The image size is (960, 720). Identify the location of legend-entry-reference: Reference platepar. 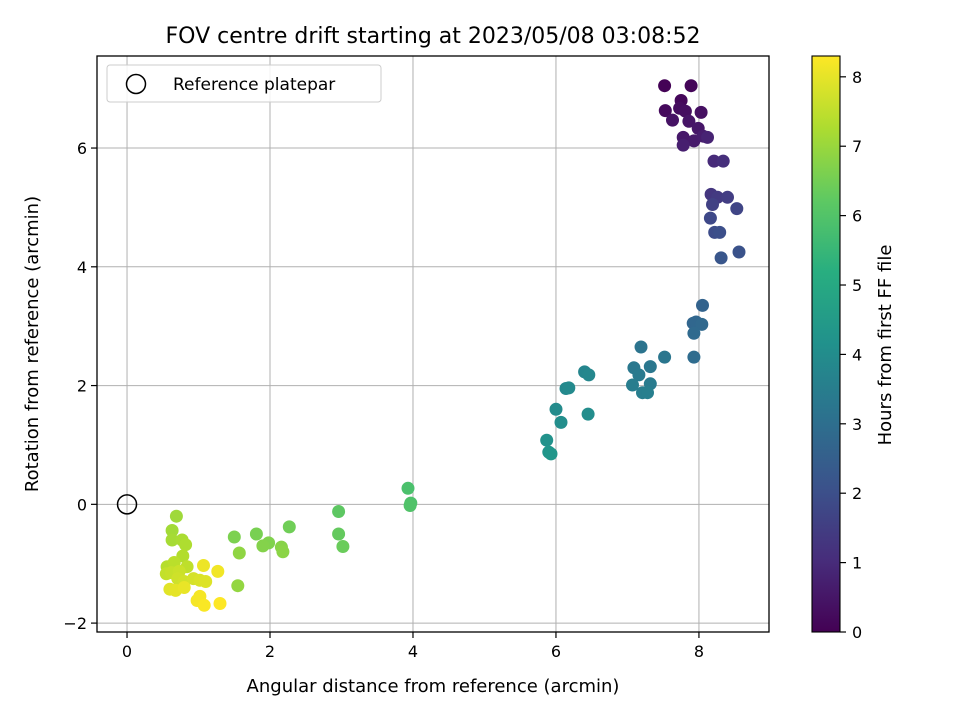
(254, 85).